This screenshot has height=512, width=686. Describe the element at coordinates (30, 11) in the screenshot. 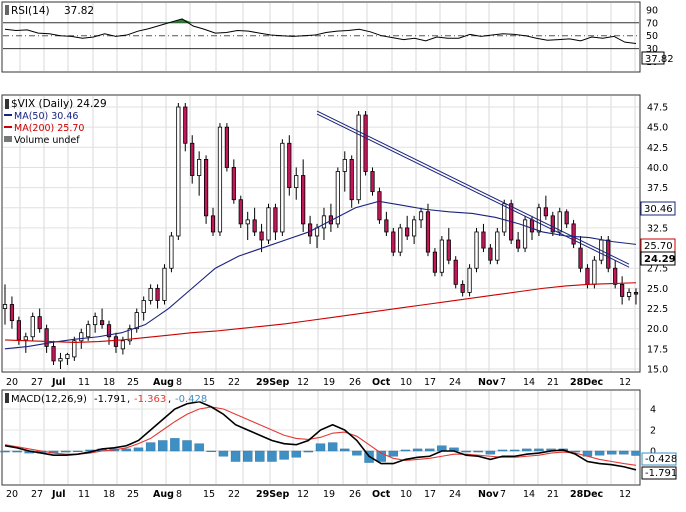

I see `rsi-label: RSI(14)` at that location.